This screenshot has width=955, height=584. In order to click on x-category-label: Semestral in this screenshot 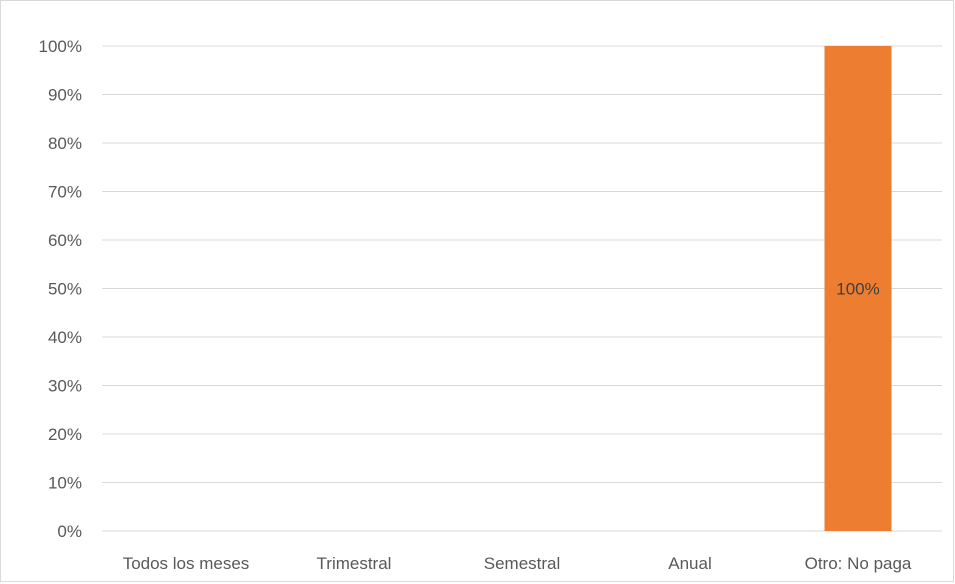, I will do `click(522, 563)`.